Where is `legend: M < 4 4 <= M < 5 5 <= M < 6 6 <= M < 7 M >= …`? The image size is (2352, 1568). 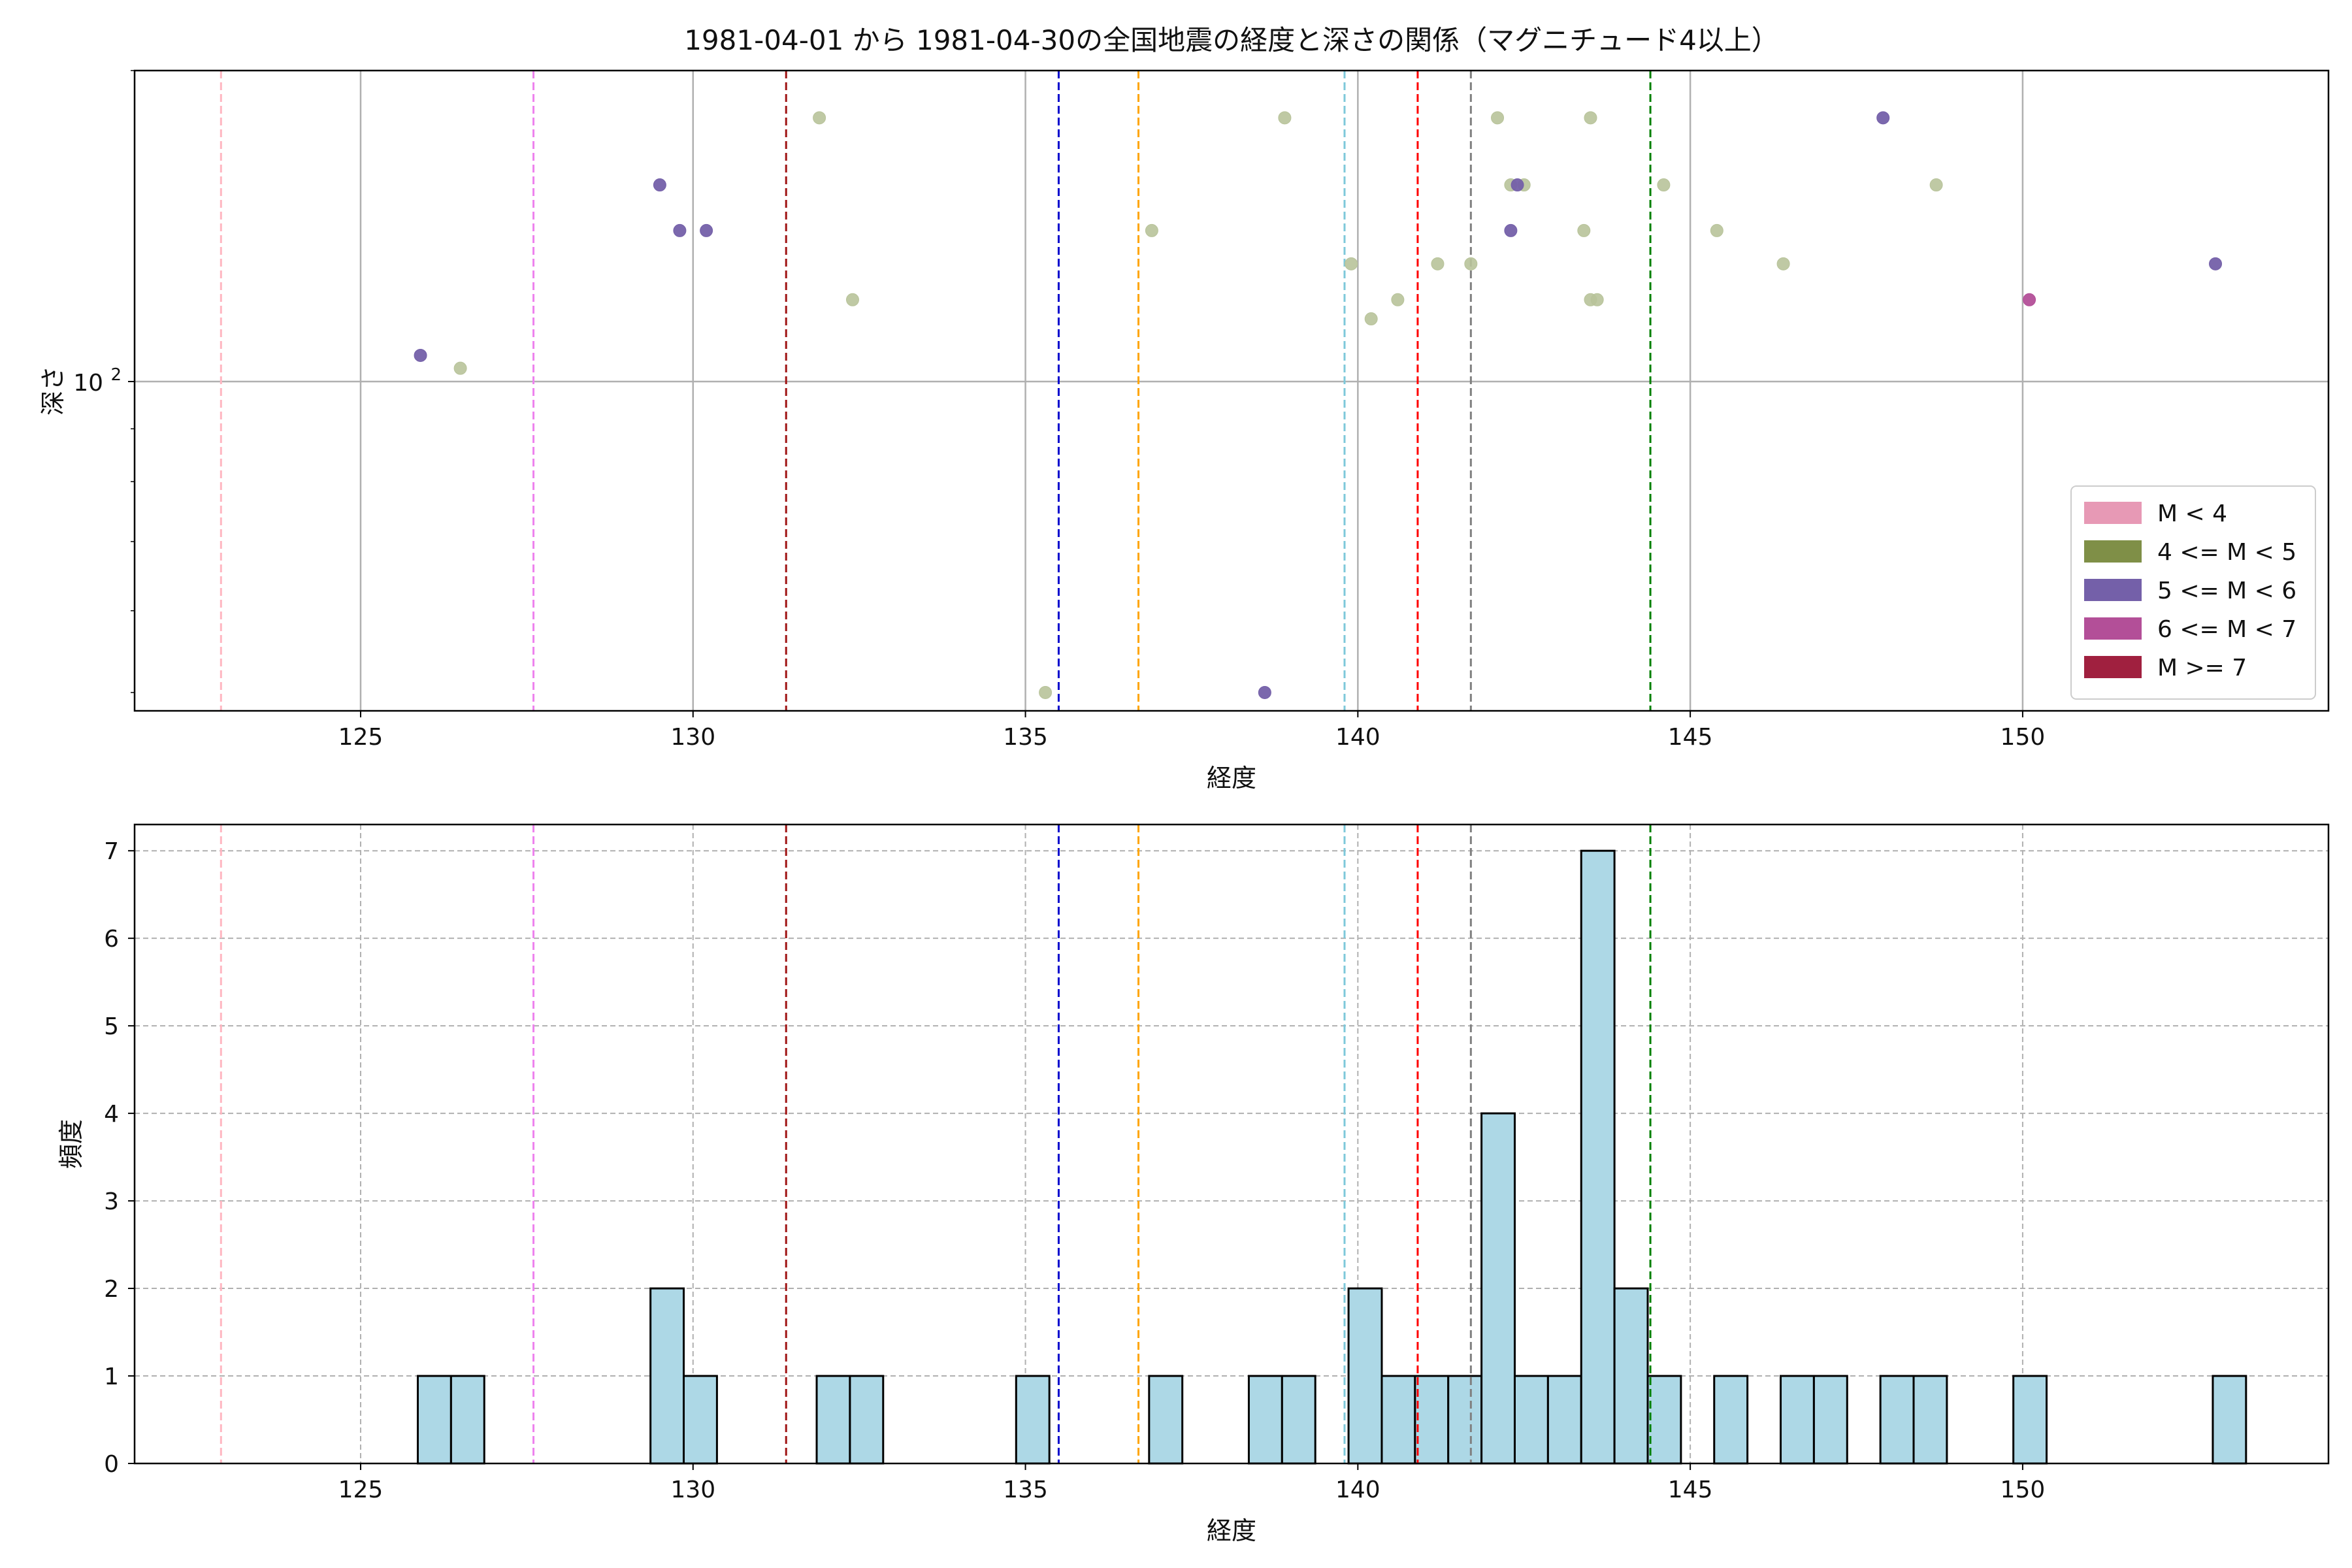 legend: M < 4 4 <= M < 5 5 <= M < 6 6 <= M < 7 M >= … is located at coordinates (2193, 592).